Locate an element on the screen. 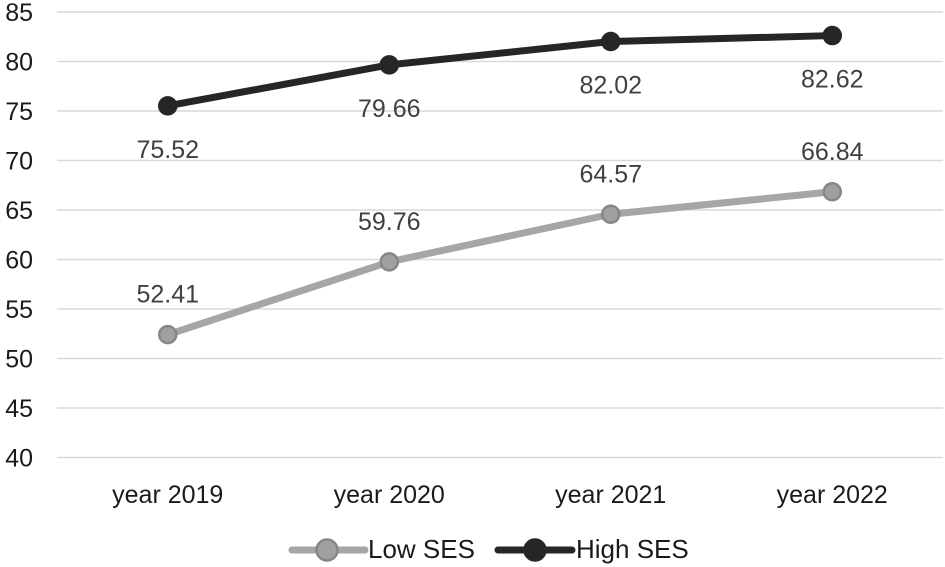  data-point-label-low-ses: 52.41 is located at coordinates (167, 295).